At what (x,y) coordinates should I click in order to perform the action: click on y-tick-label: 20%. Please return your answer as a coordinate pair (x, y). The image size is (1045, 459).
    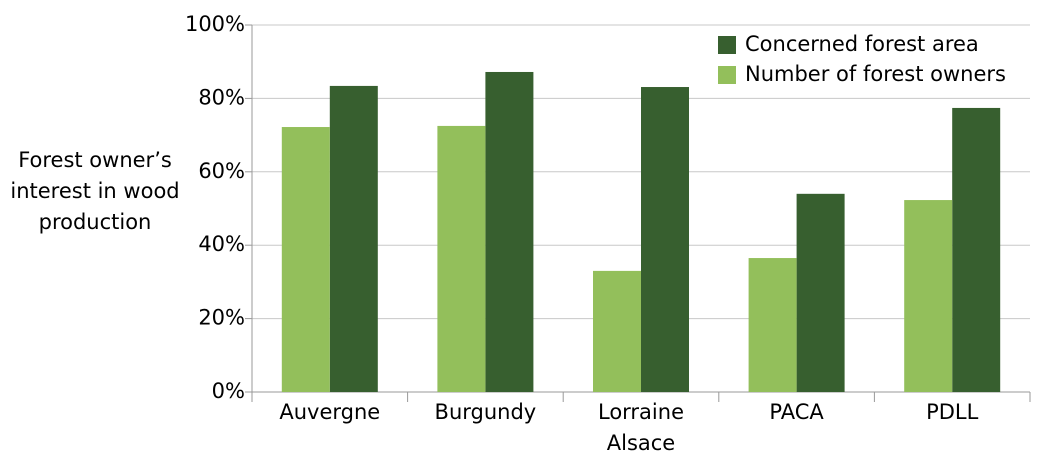
    Looking at the image, I should click on (221, 318).